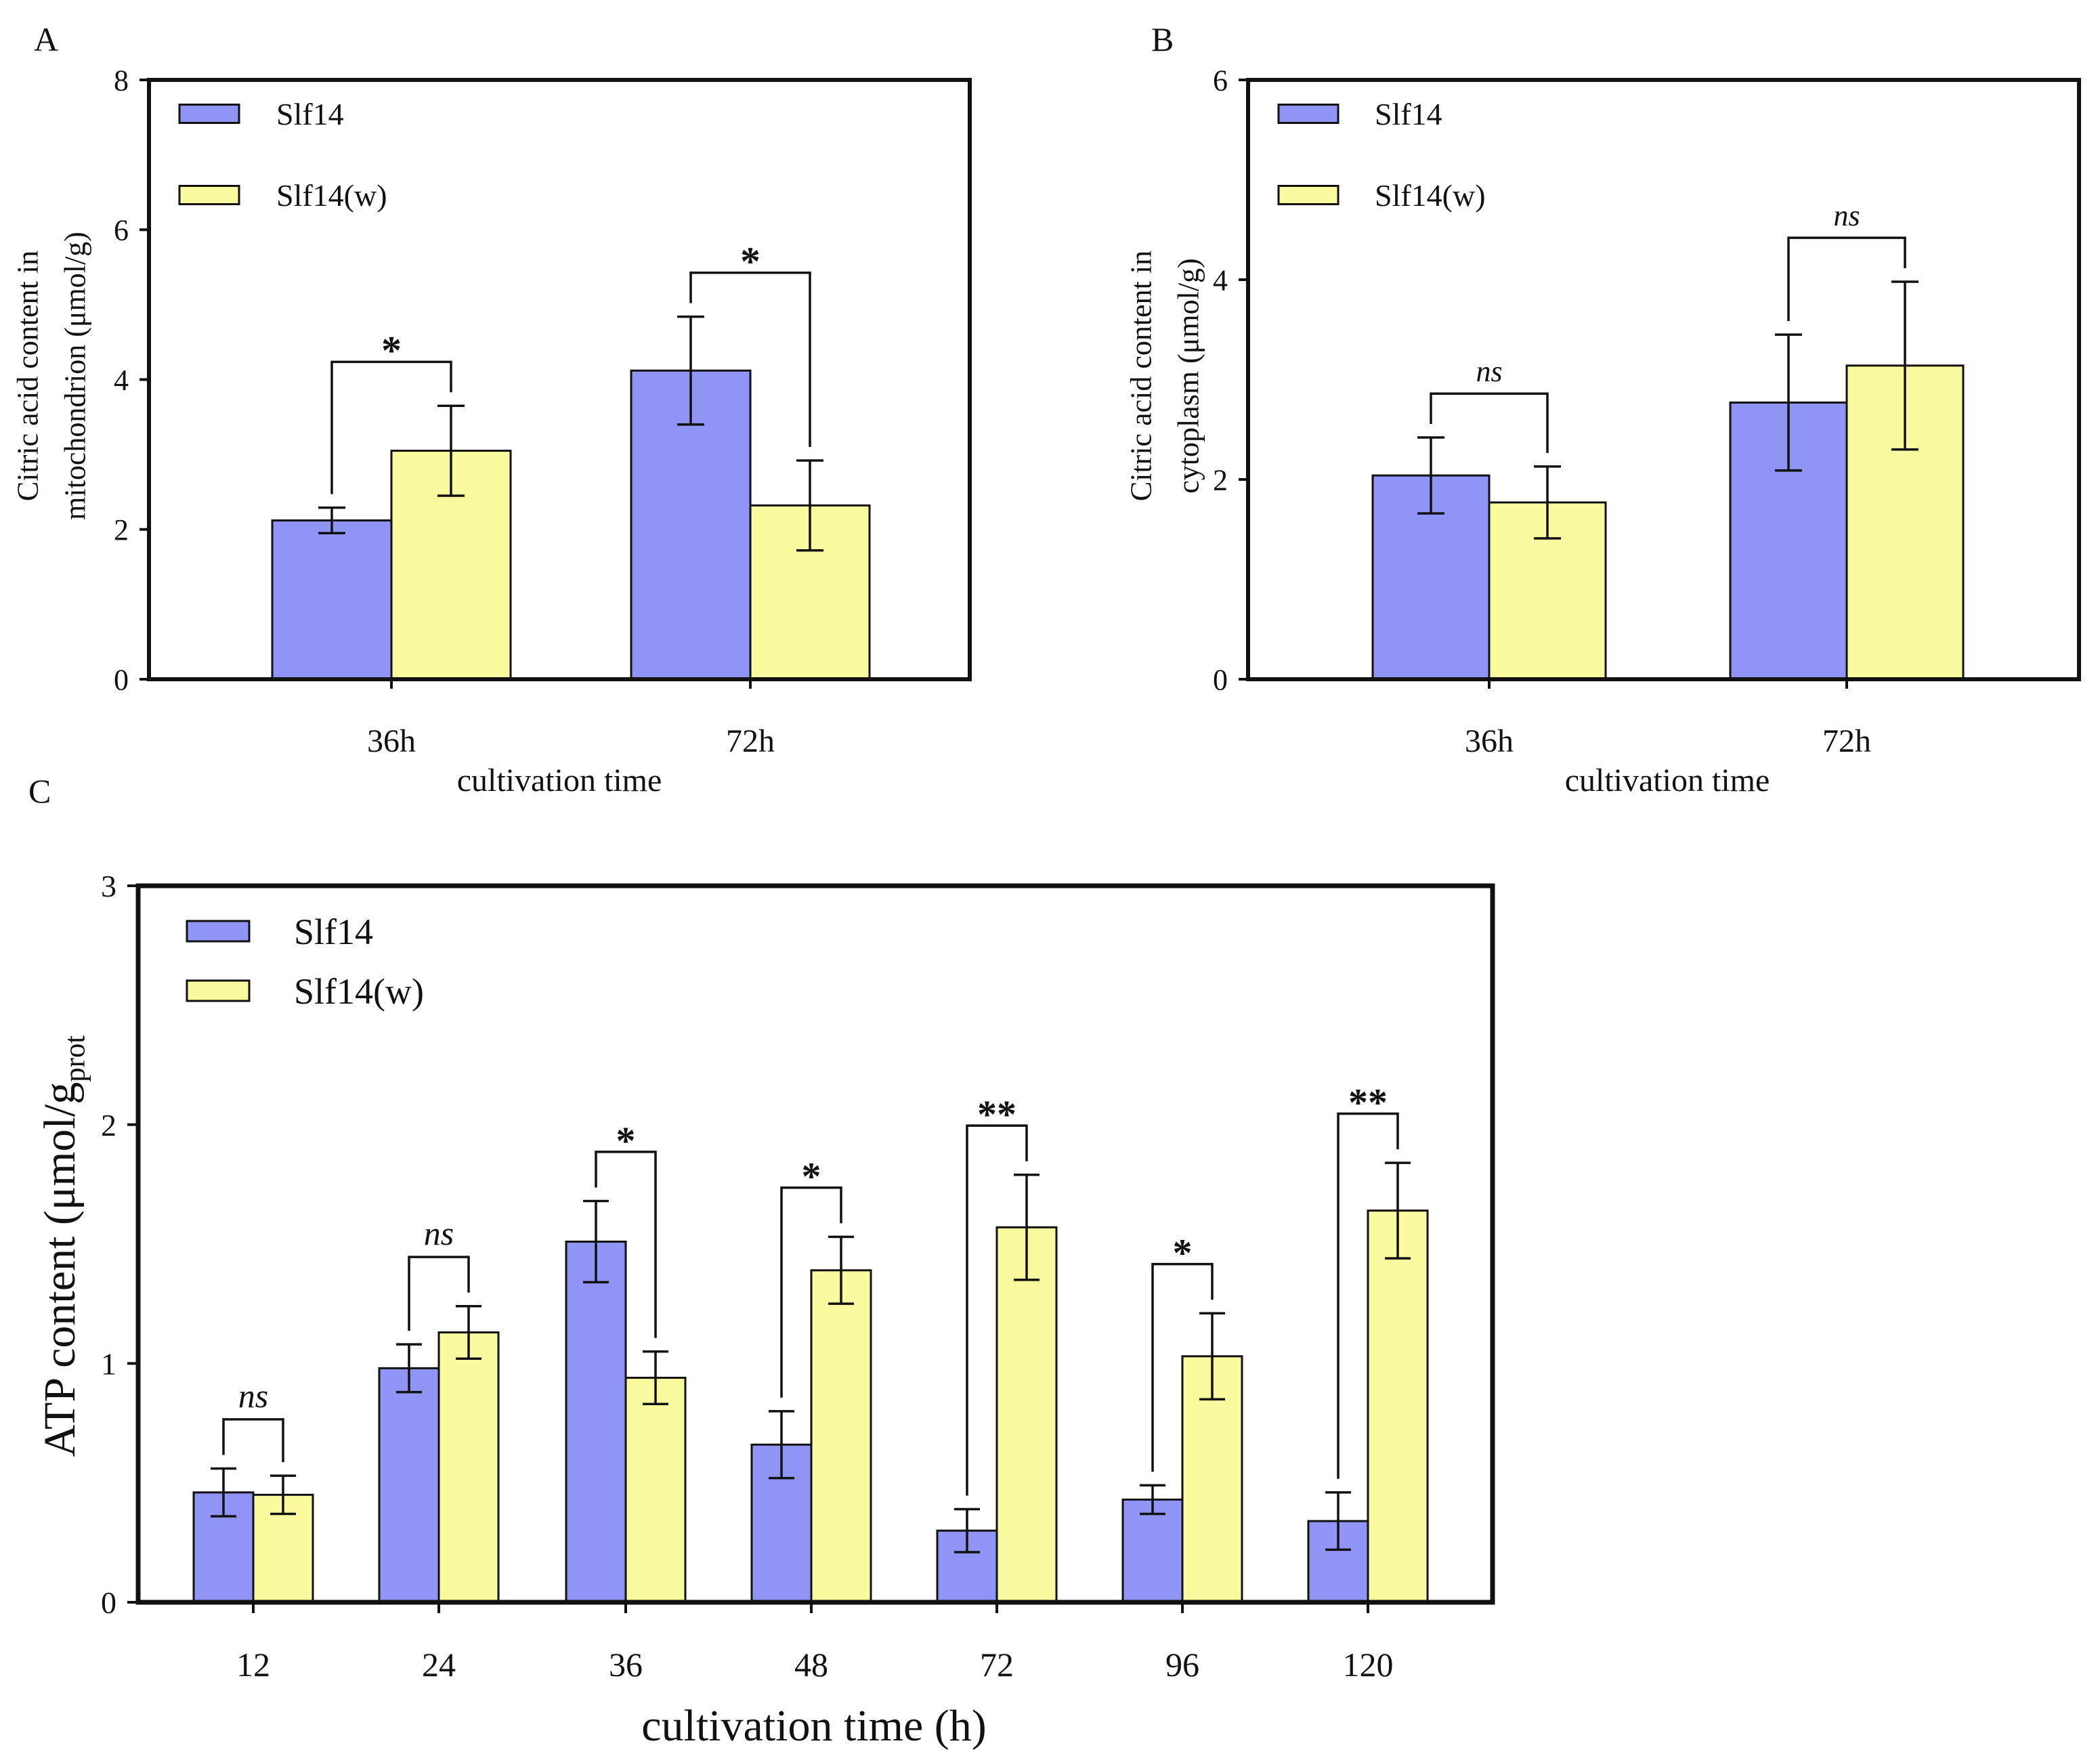 Image resolution: width=2100 pixels, height=1756 pixels. I want to click on x-tick-label: 24, so click(439, 1665).